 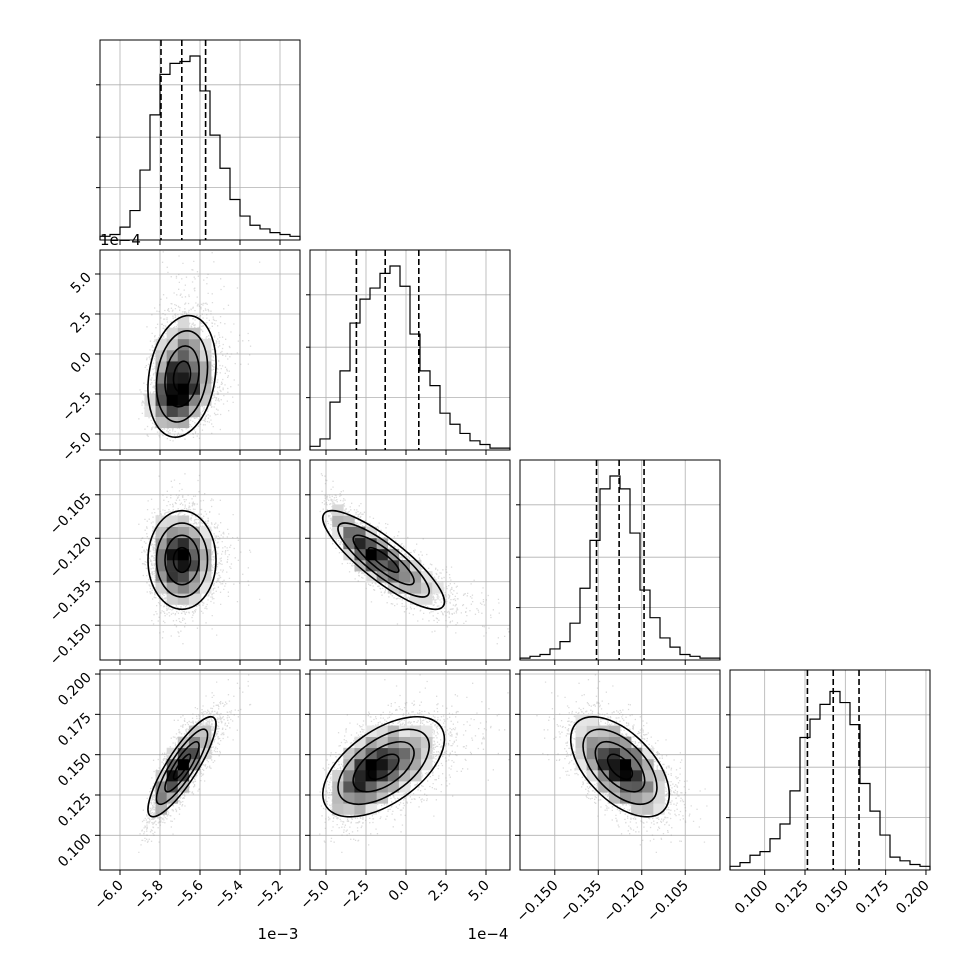 What do you see at coordinates (832, 898) in the screenshot?
I see `x-tick-label-p4: 0.150` at bounding box center [832, 898].